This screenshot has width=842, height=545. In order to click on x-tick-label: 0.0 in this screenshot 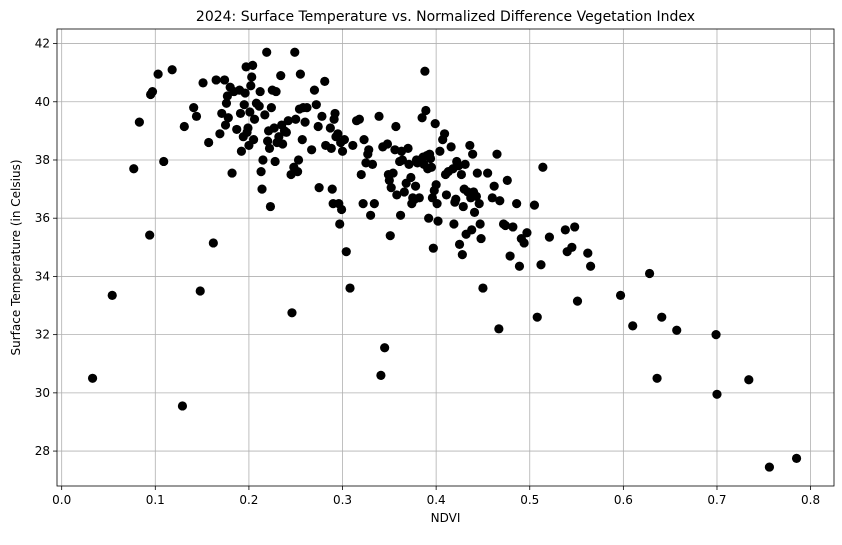, I will do `click(61, 500)`.